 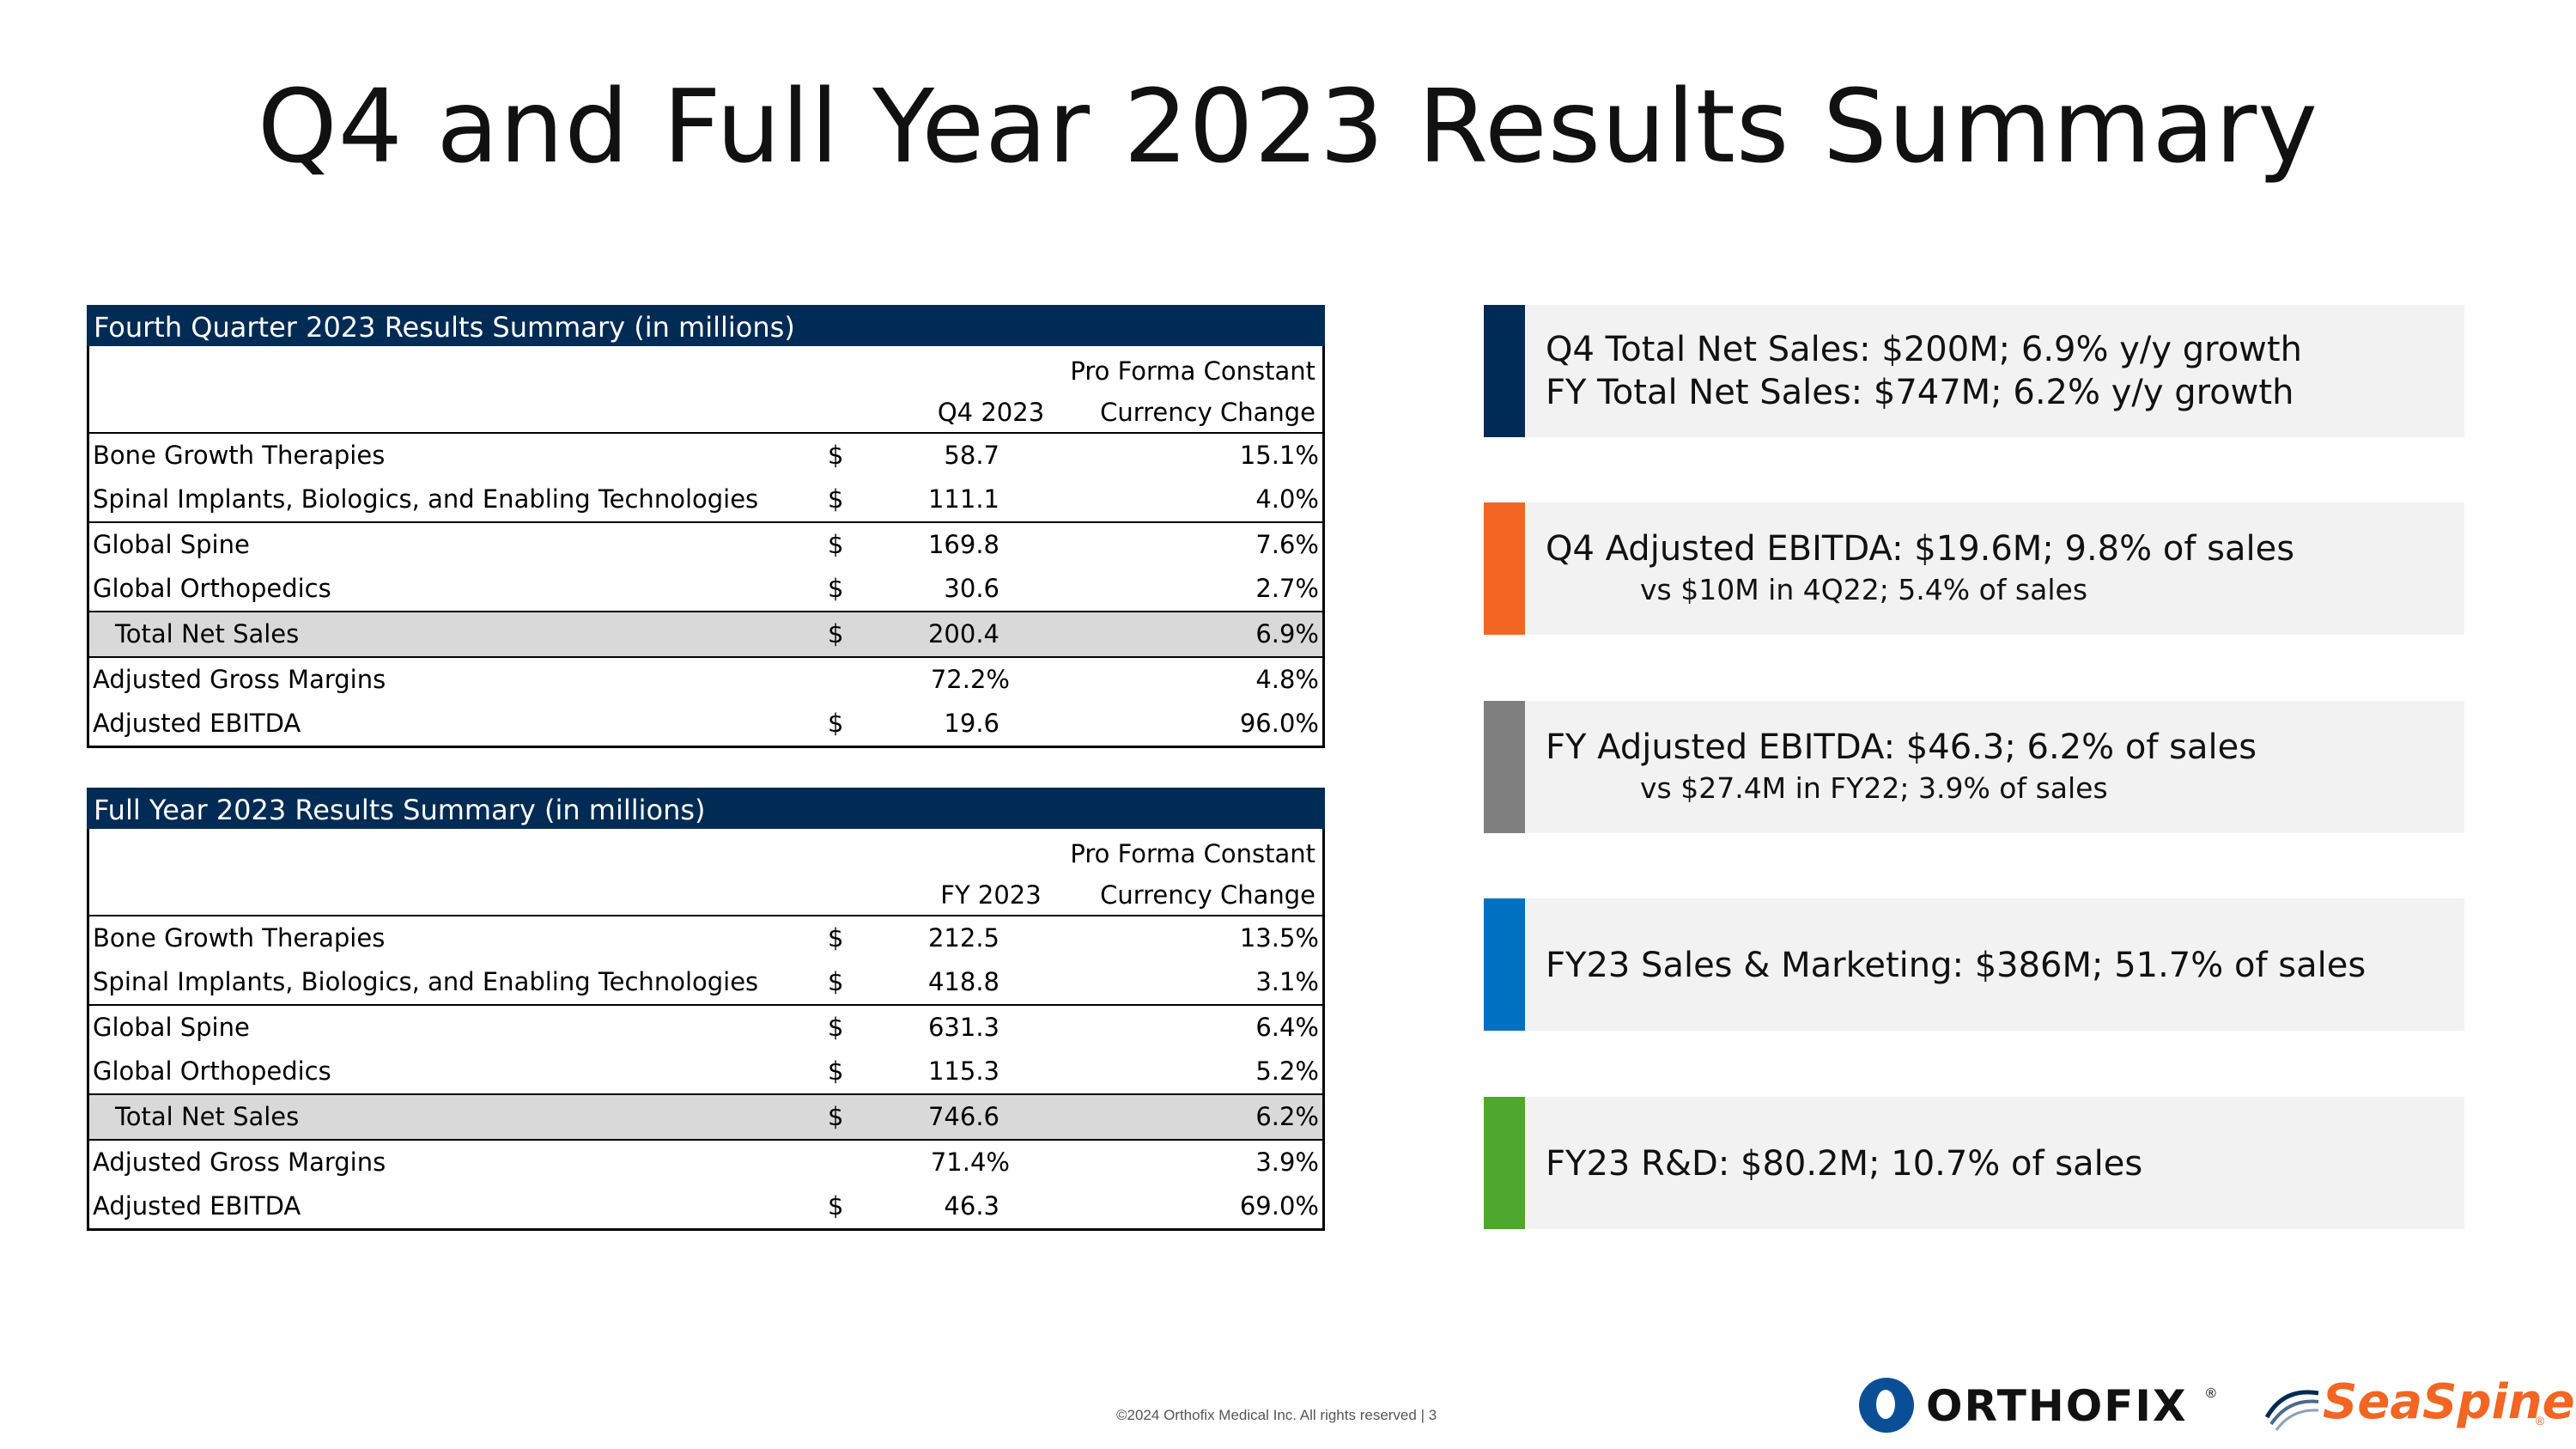 I want to click on row-change: 2.7%, so click(x=1287, y=588).